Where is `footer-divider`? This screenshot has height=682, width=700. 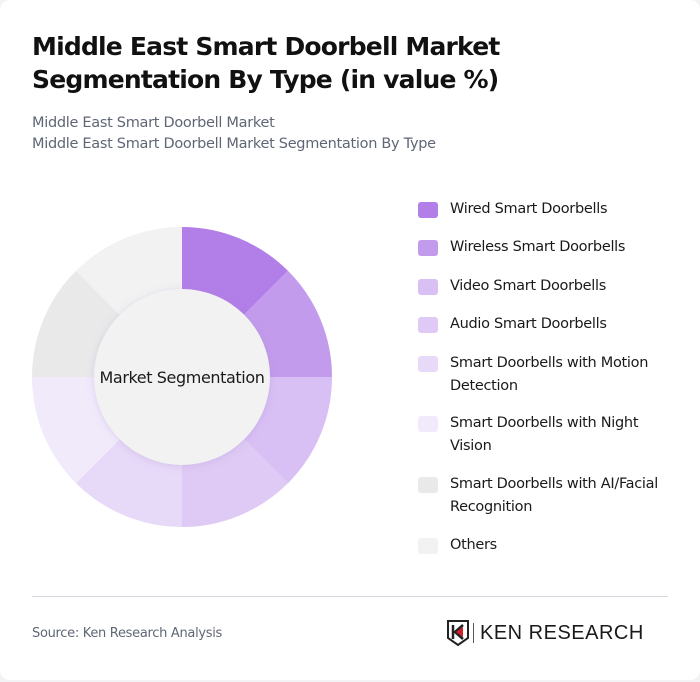 footer-divider is located at coordinates (350, 596).